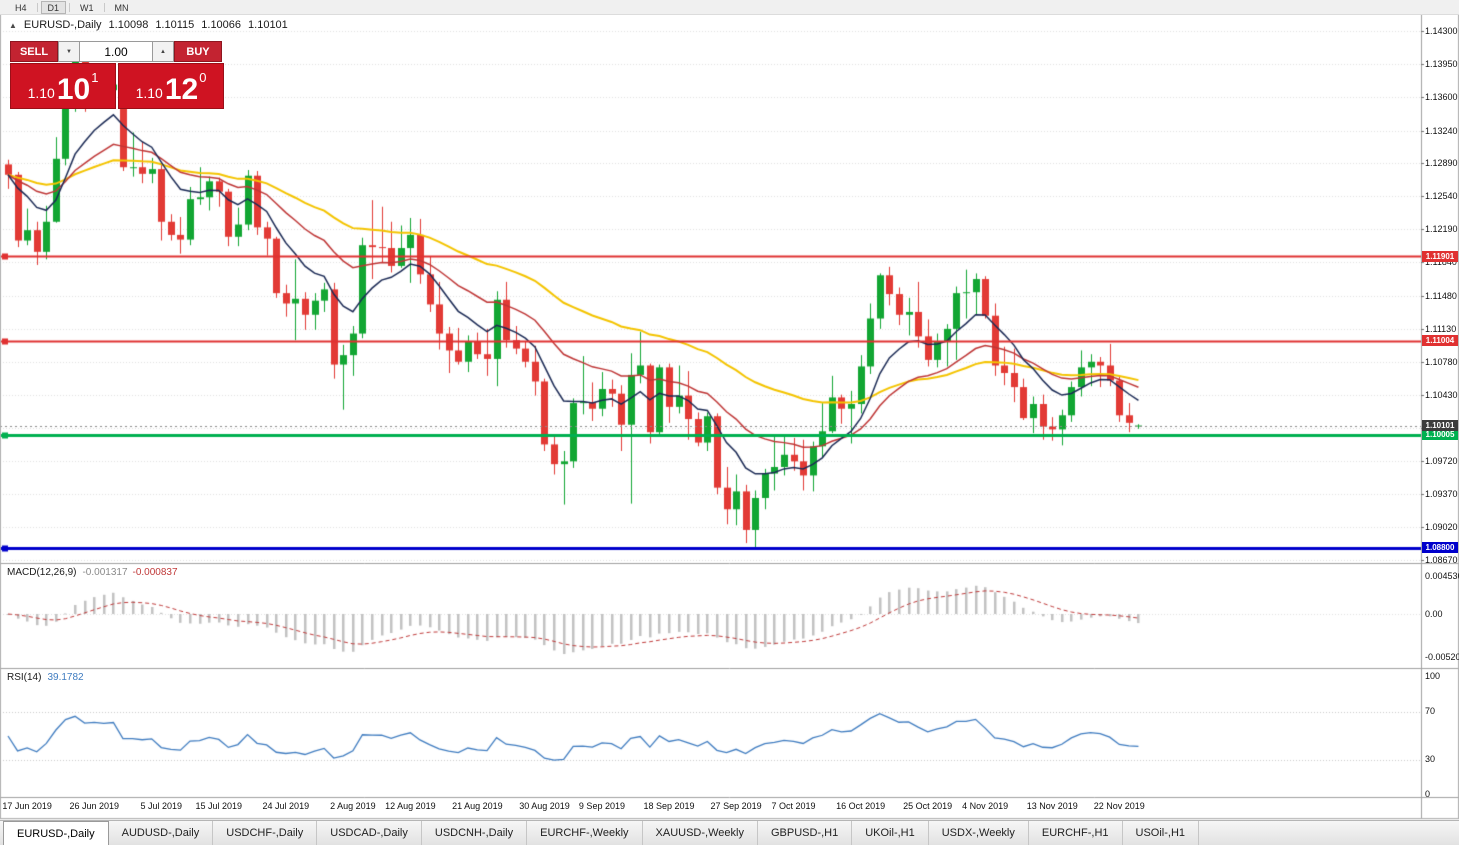  I want to click on chart-tab-eurchf-weekly: EURCHF-,Weekly, so click(585, 833).